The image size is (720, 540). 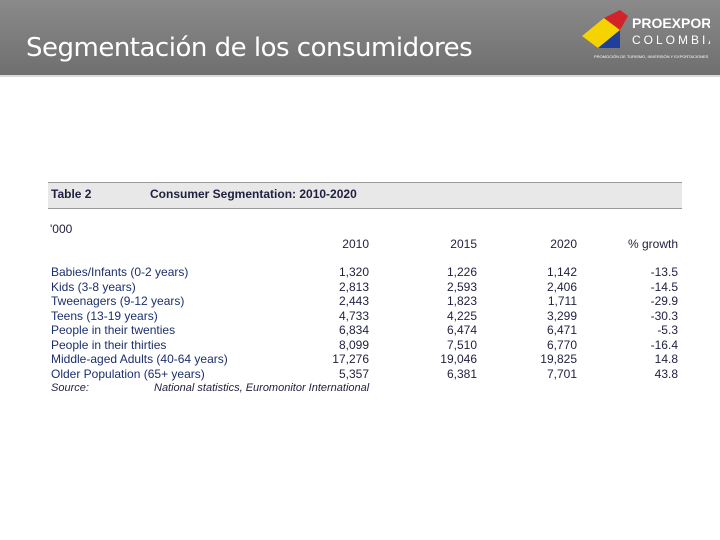 I want to click on cell: 19,825, so click(x=558, y=359).